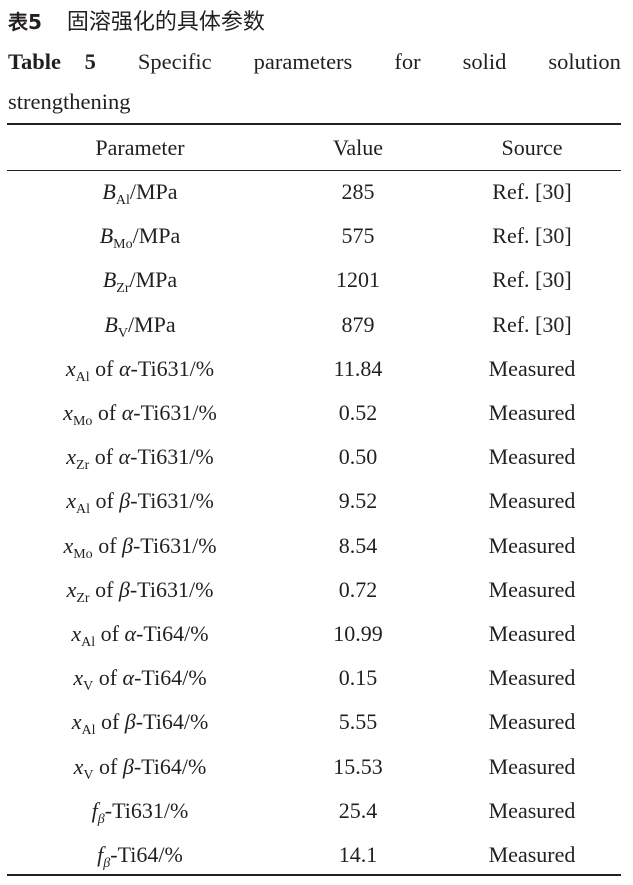 This screenshot has height=885, width=633. Describe the element at coordinates (314, 369) in the screenshot. I see `table-row: xAl of α-Ti631/% 11.84 Measured` at that location.